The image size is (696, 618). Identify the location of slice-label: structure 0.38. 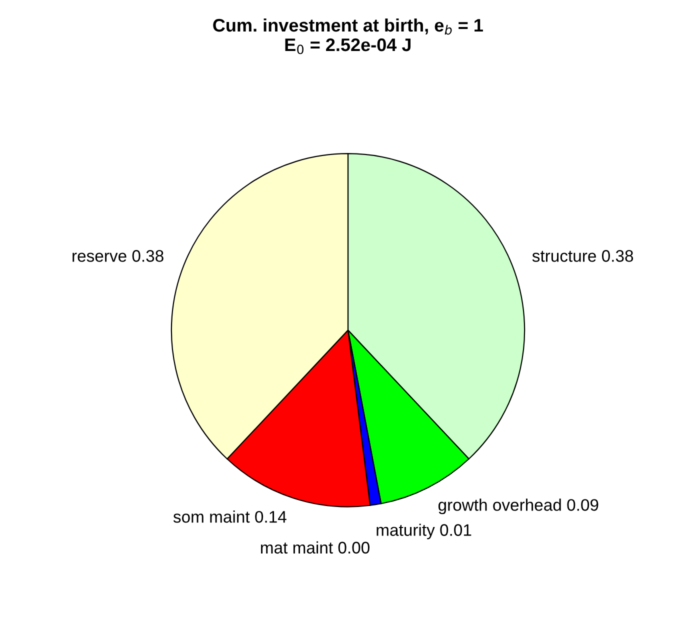
(583, 256).